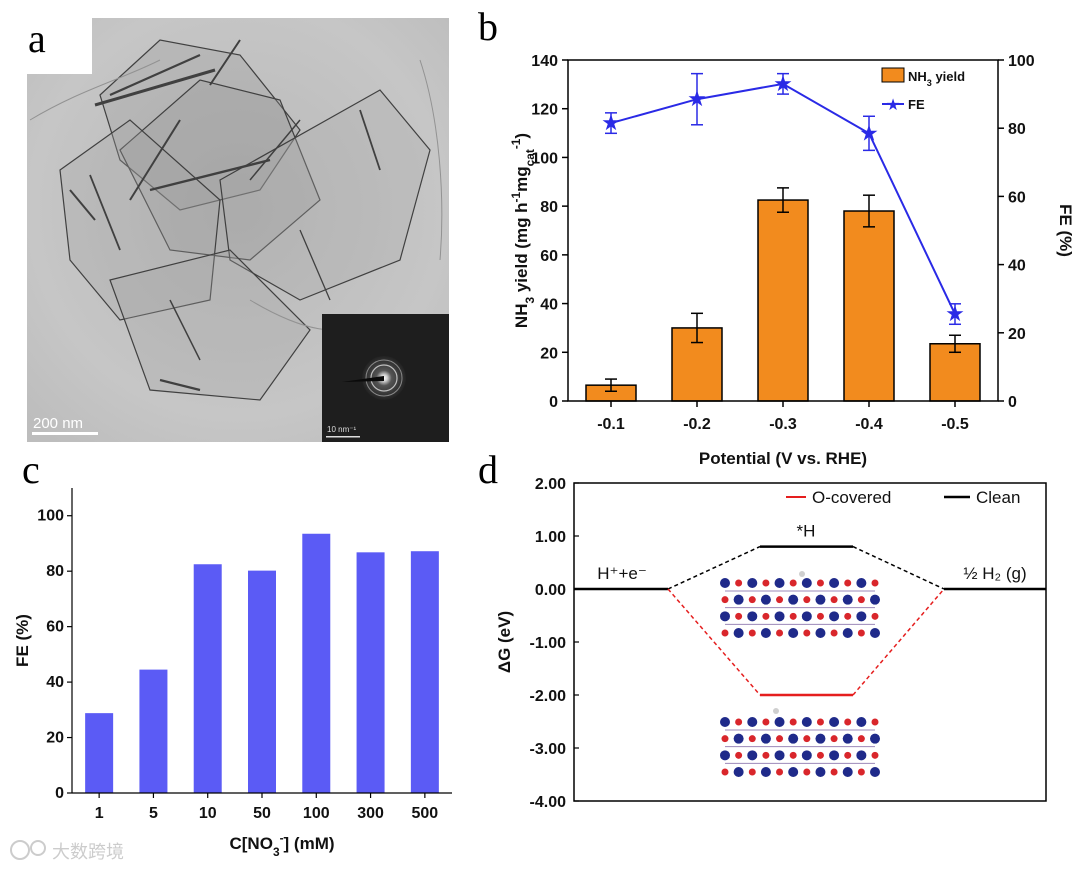 This screenshot has width=1080, height=873. I want to click on y2-tick-label-b: 80, so click(1017, 129).